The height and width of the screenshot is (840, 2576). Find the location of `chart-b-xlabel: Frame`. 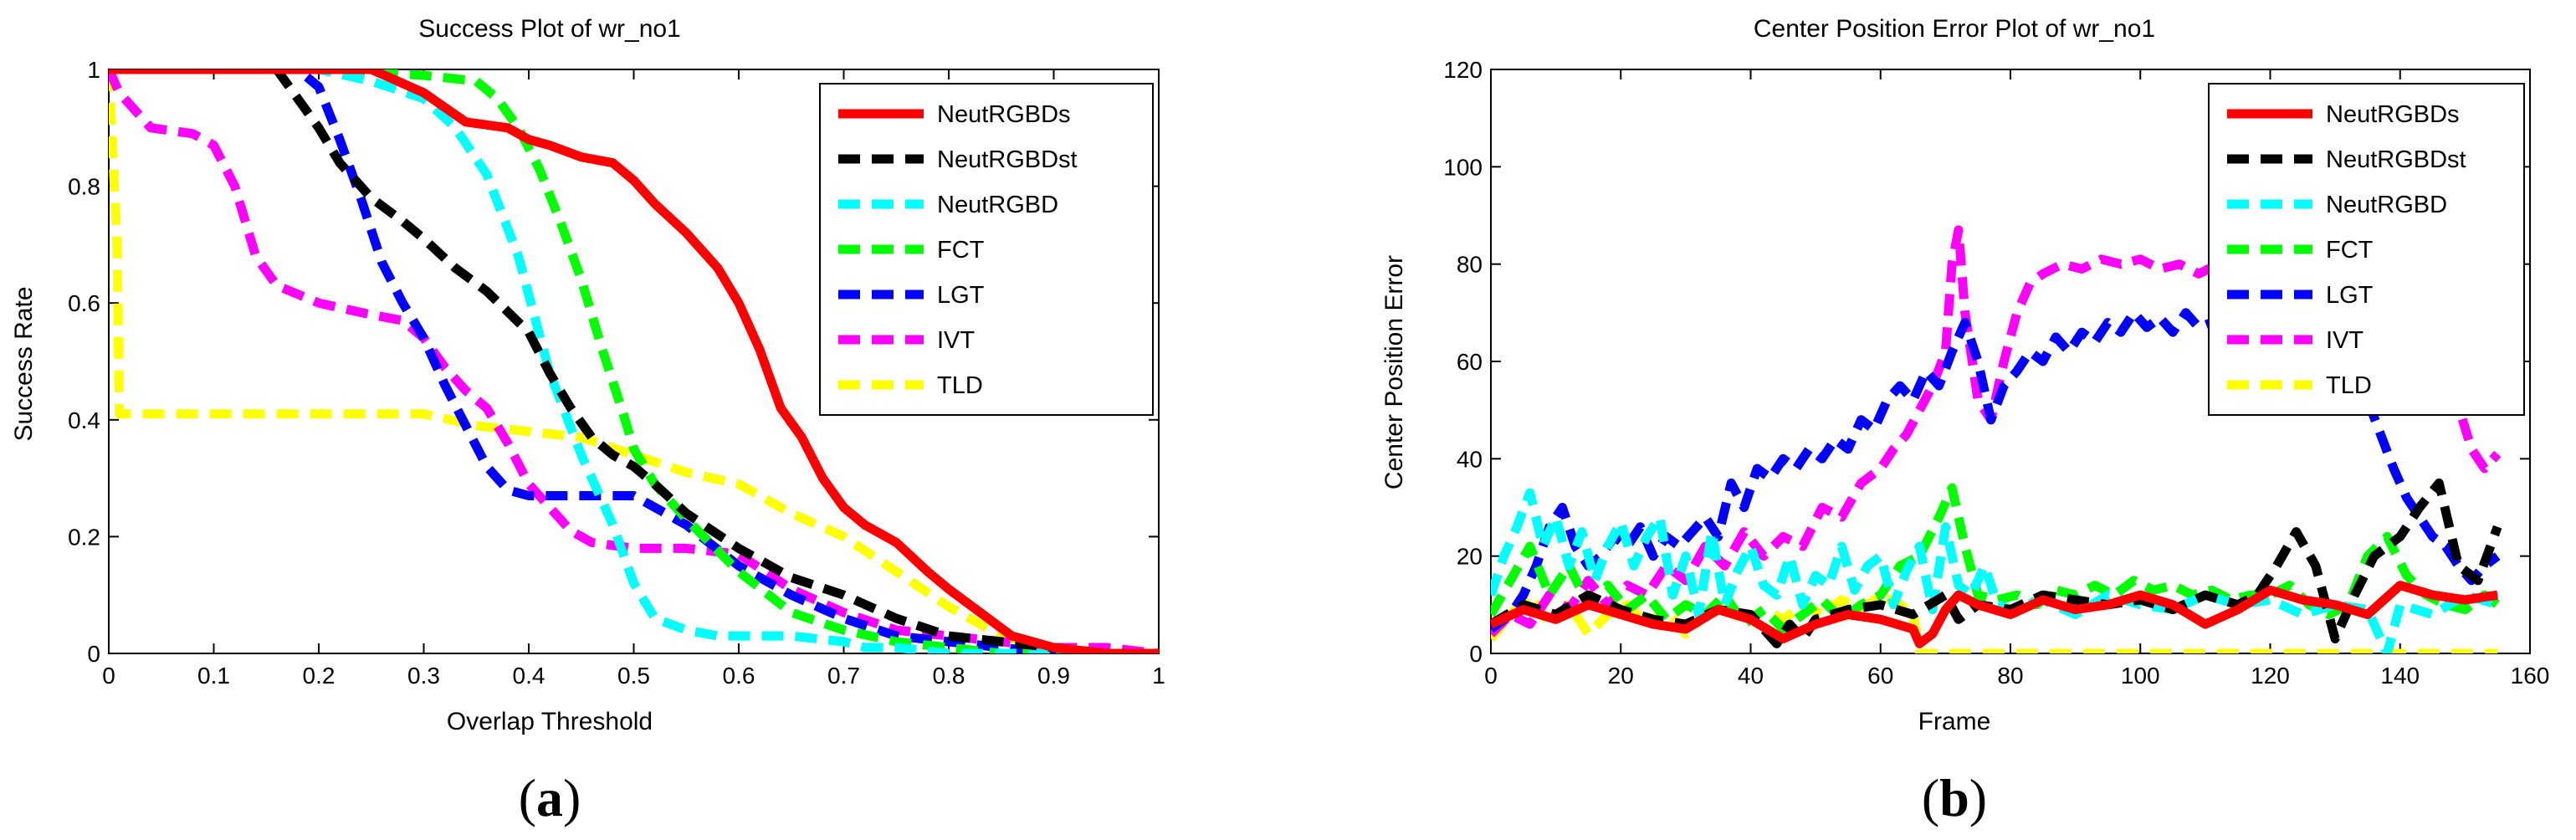

chart-b-xlabel: Frame is located at coordinates (1955, 721).